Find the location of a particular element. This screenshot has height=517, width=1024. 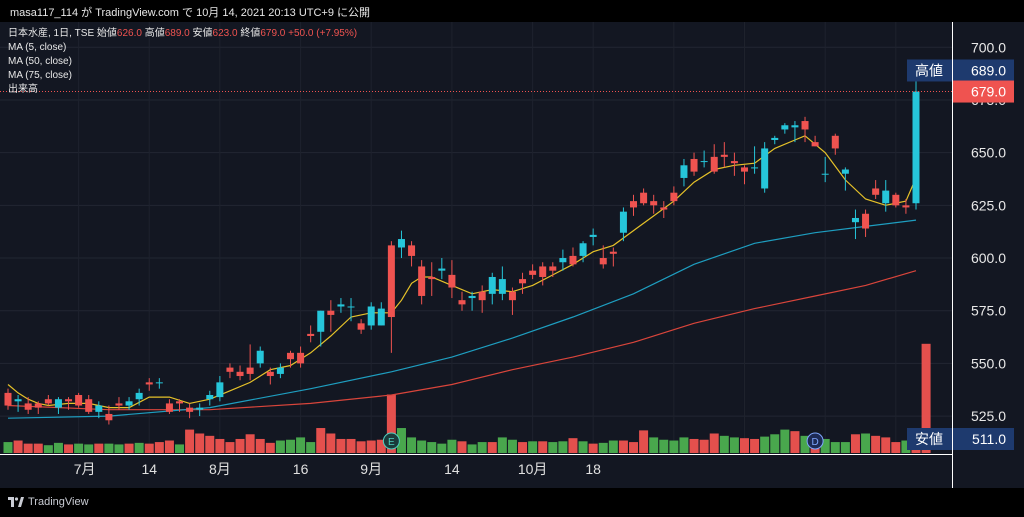

legend-ma50: MA (50, close) is located at coordinates (40, 61).